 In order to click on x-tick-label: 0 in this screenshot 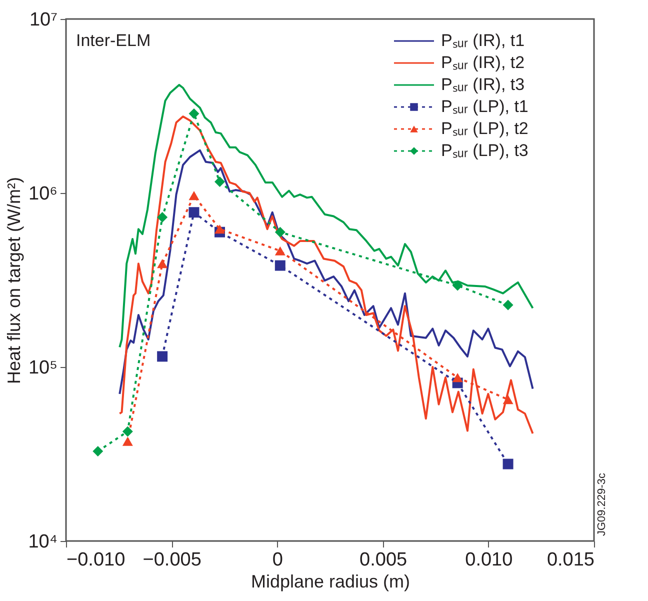, I will do `click(277, 560)`.